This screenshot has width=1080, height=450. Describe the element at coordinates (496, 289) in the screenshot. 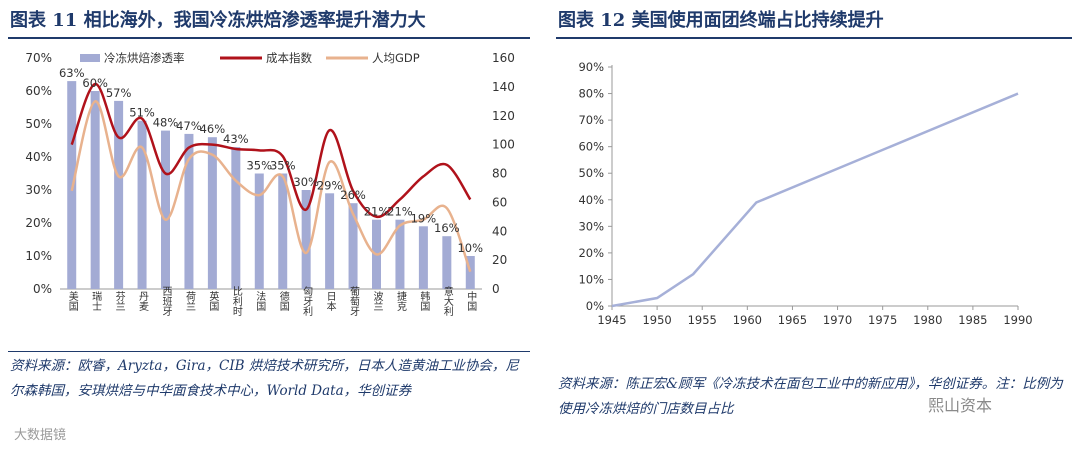

I see `right-axis-tick-label: 0` at that location.